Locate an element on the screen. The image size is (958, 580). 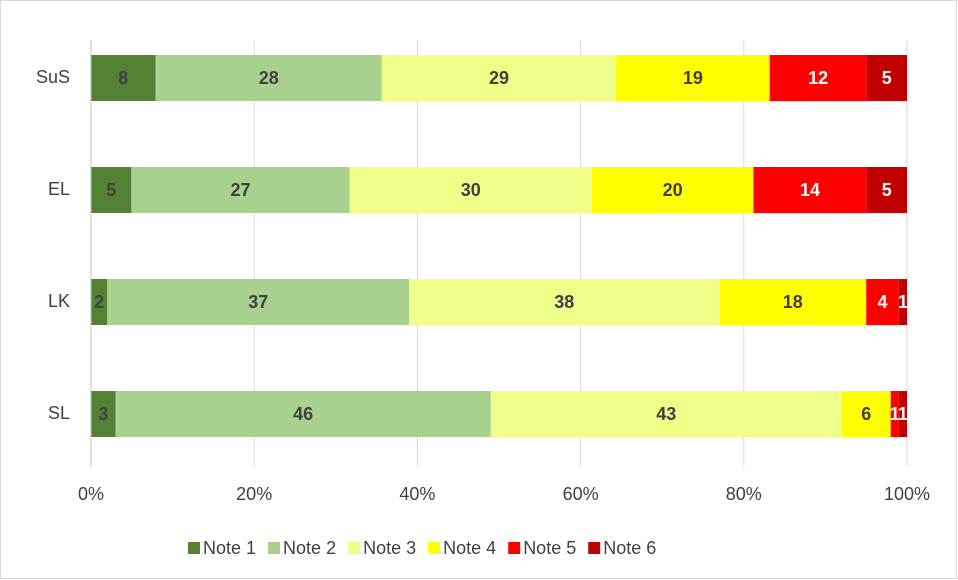
data-label: 28 is located at coordinates (269, 78).